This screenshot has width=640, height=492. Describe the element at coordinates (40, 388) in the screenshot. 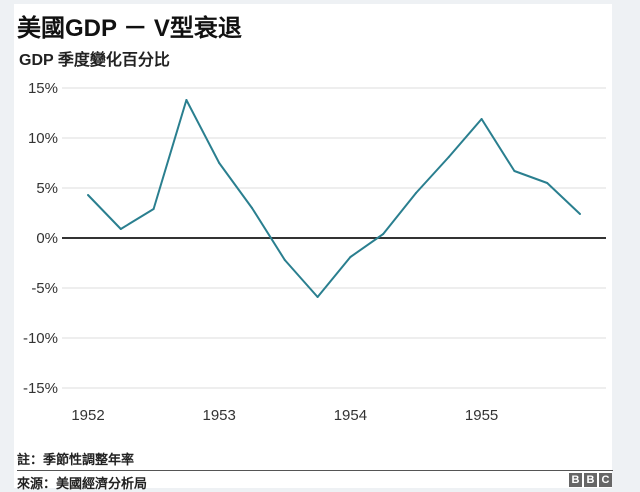

I see `y-tick-label: -15%` at that location.